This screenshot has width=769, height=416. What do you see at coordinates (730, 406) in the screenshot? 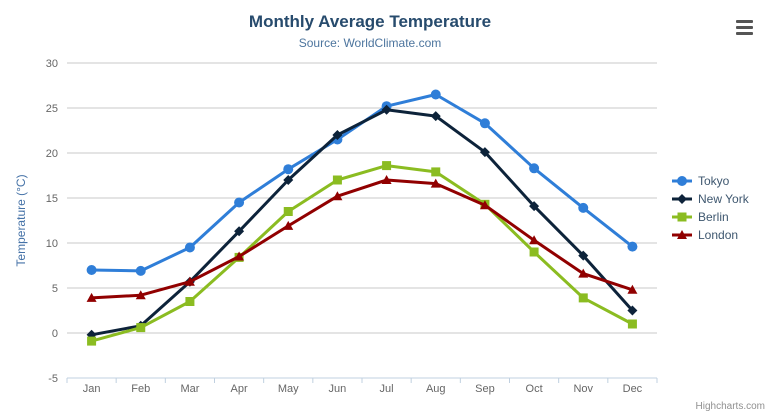
I see `credits-link: Highcharts.com` at bounding box center [730, 406].